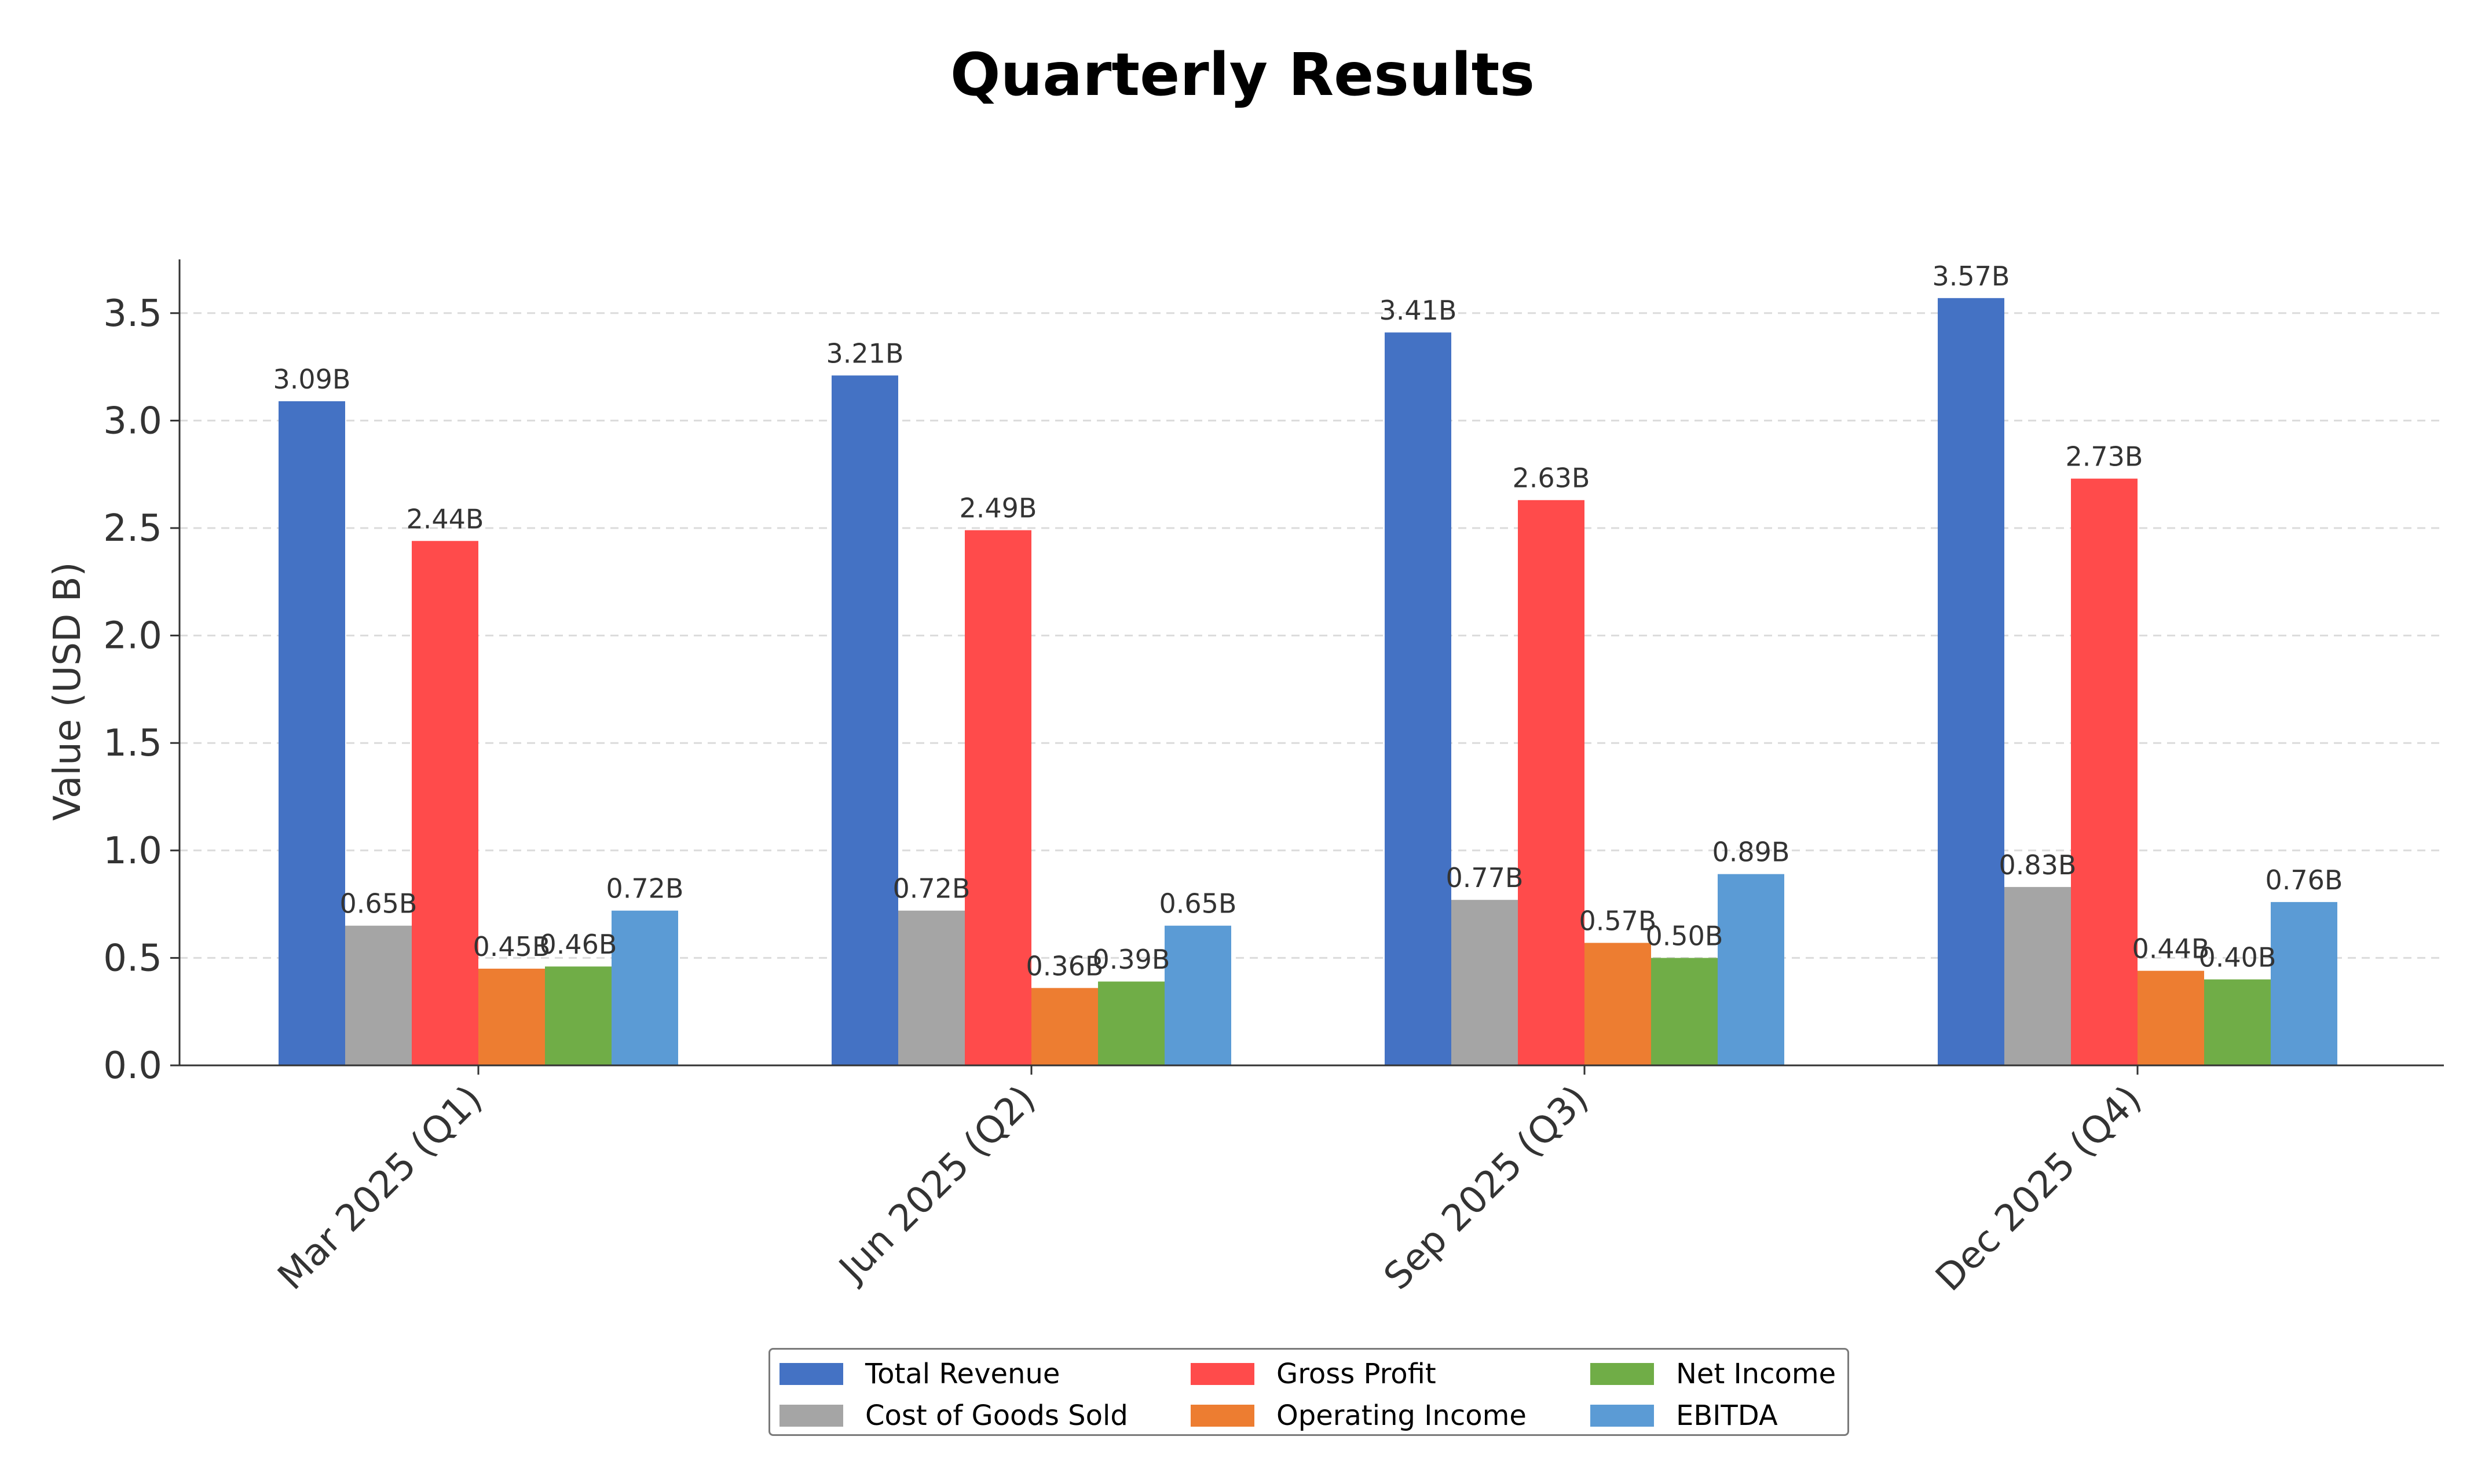  Describe the element at coordinates (2238, 957) in the screenshot. I see `data-label: 0.40B` at that location.